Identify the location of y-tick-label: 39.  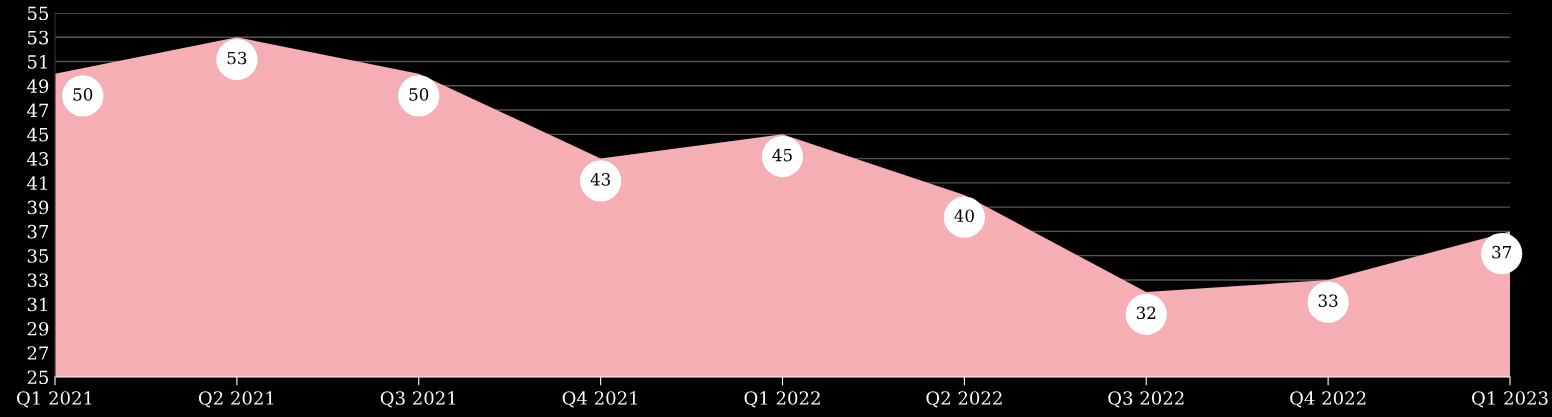
(38, 207).